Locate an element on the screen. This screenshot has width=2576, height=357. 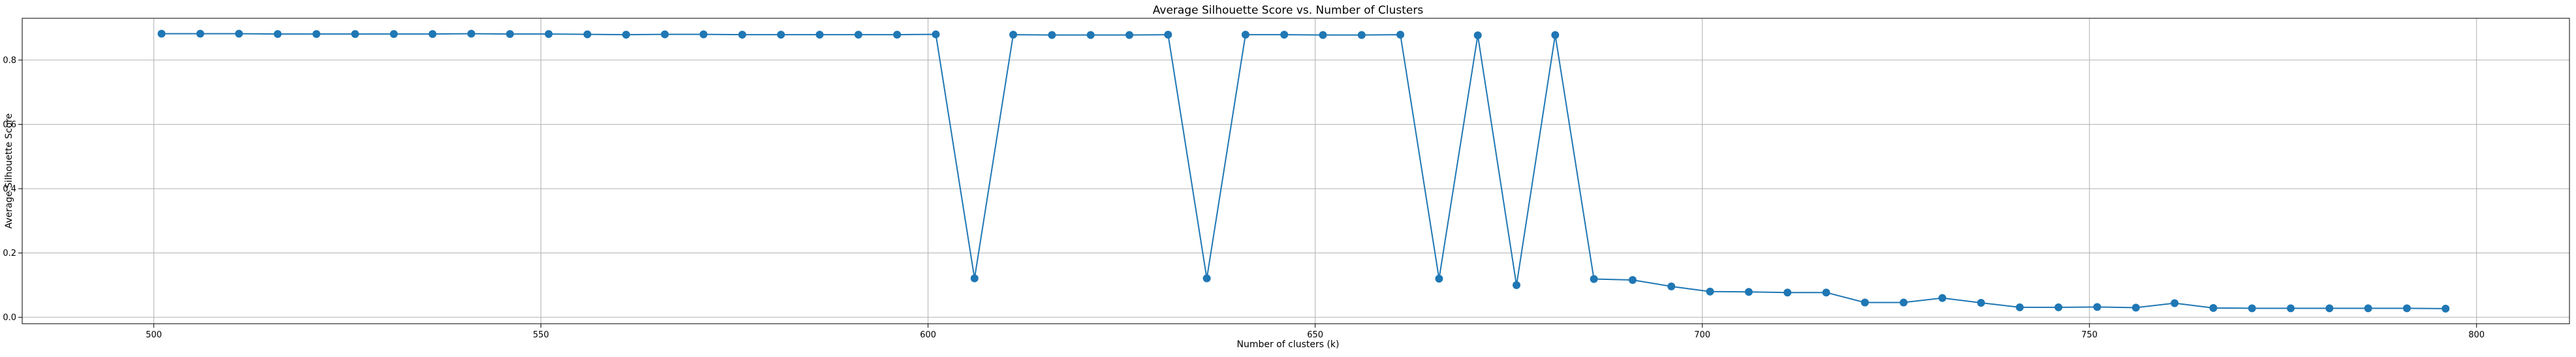
y-tick-label: 0.6 is located at coordinates (9, 125).